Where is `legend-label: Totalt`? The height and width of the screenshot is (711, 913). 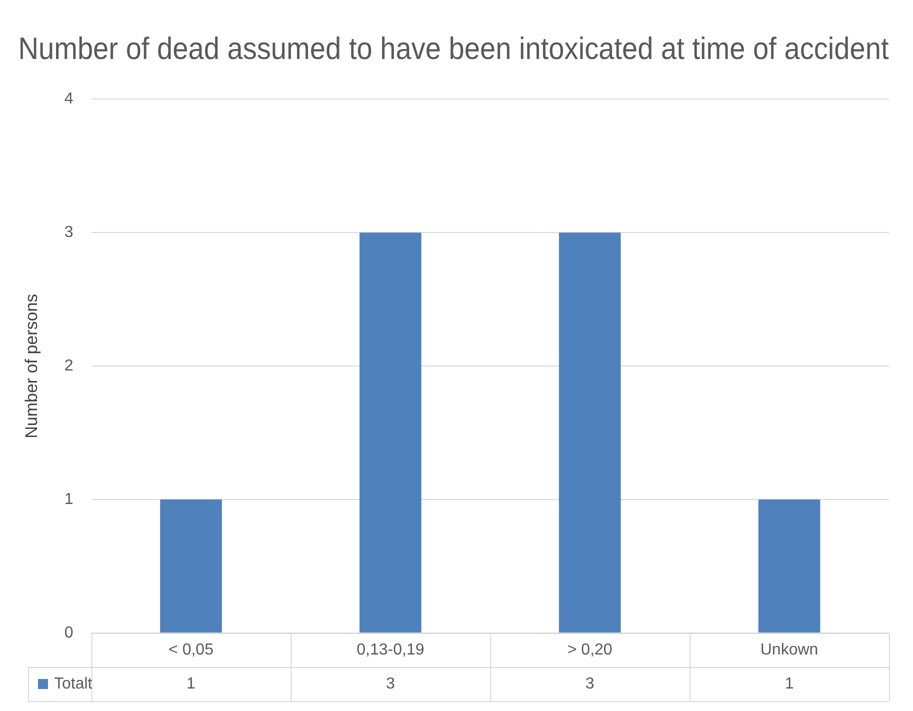
legend-label: Totalt is located at coordinates (73, 683).